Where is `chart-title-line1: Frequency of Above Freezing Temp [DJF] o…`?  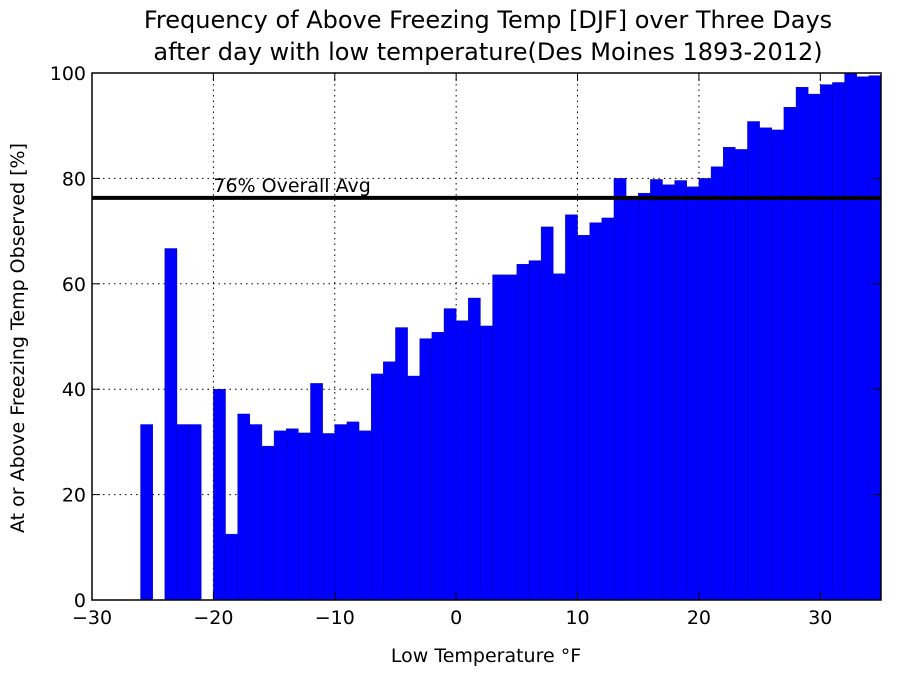 chart-title-line1: Frequency of Above Freezing Temp [DJF] o… is located at coordinates (488, 20).